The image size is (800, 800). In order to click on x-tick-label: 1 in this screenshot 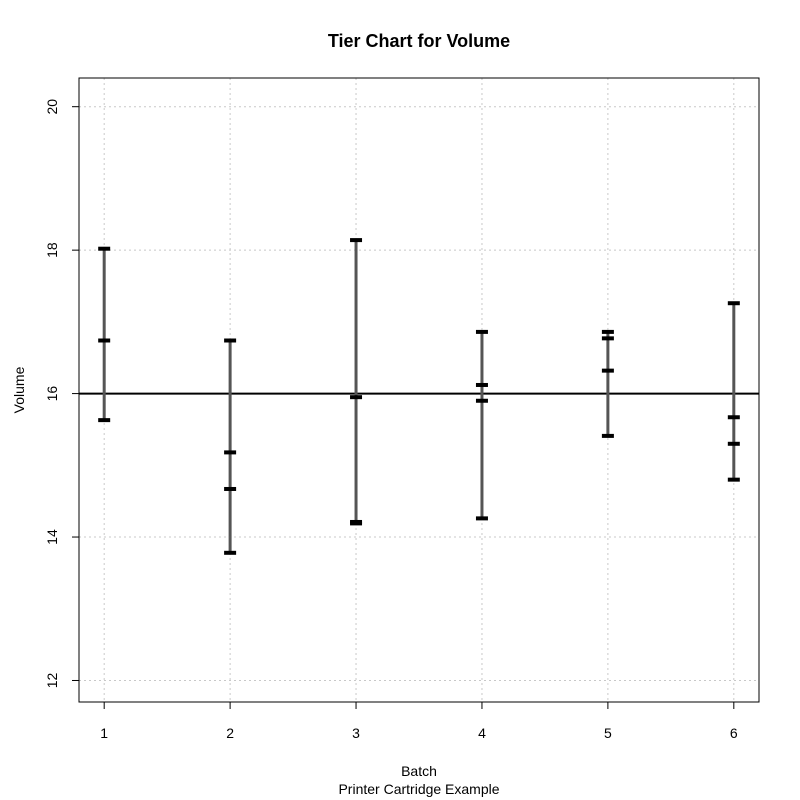, I will do `click(104, 733)`.